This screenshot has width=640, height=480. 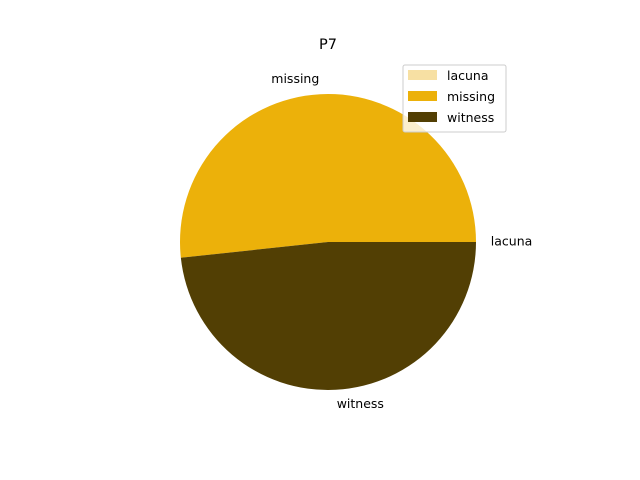 What do you see at coordinates (422, 117) in the screenshot?
I see `legend-swatch-witness` at bounding box center [422, 117].